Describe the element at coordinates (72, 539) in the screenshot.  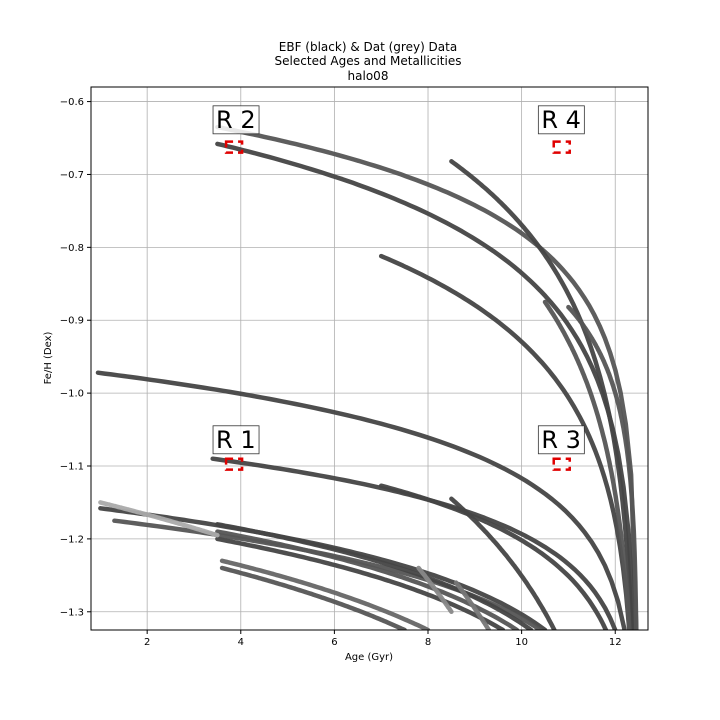
I see `y-tick-label: −1.2` at that location.